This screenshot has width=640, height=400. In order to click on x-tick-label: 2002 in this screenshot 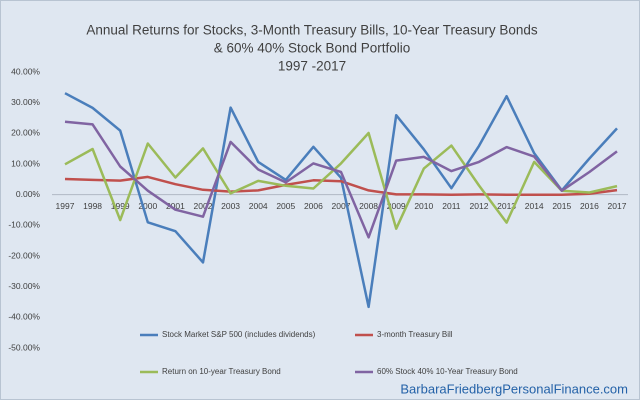, I will do `click(203, 206)`.